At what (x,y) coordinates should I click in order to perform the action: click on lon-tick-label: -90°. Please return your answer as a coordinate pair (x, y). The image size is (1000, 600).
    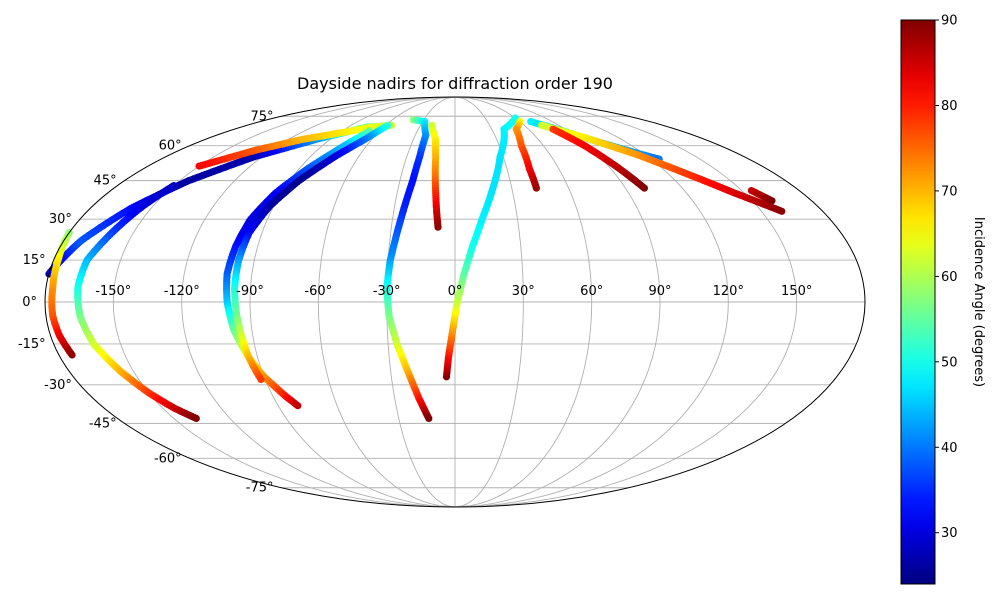
    Looking at the image, I should click on (250, 291).